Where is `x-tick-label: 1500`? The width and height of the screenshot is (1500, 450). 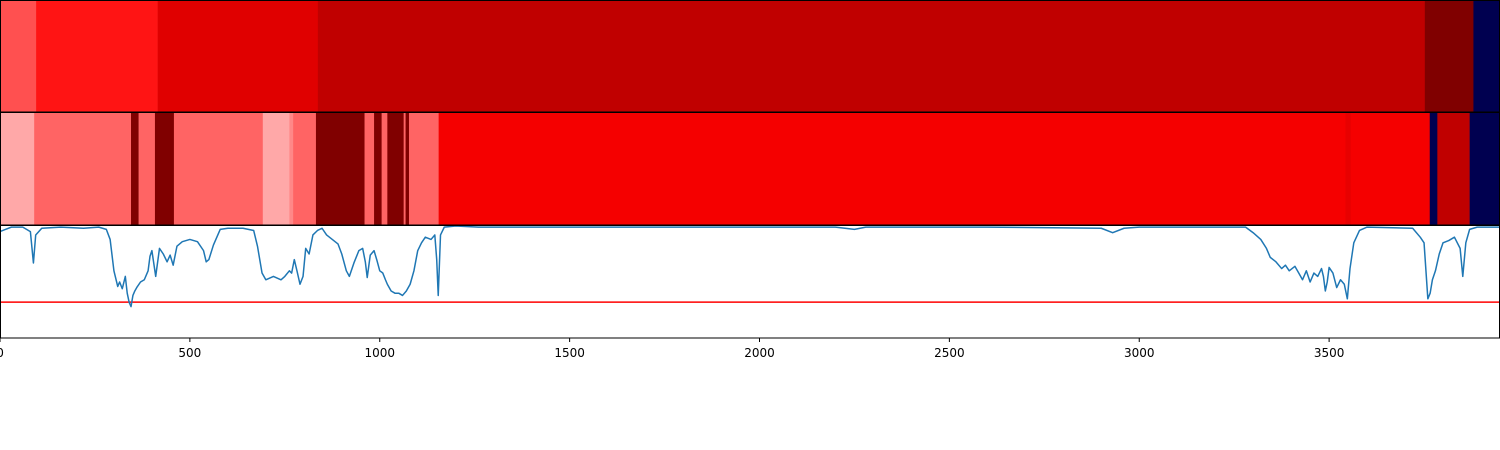 x-tick-label: 1500 is located at coordinates (569, 353).